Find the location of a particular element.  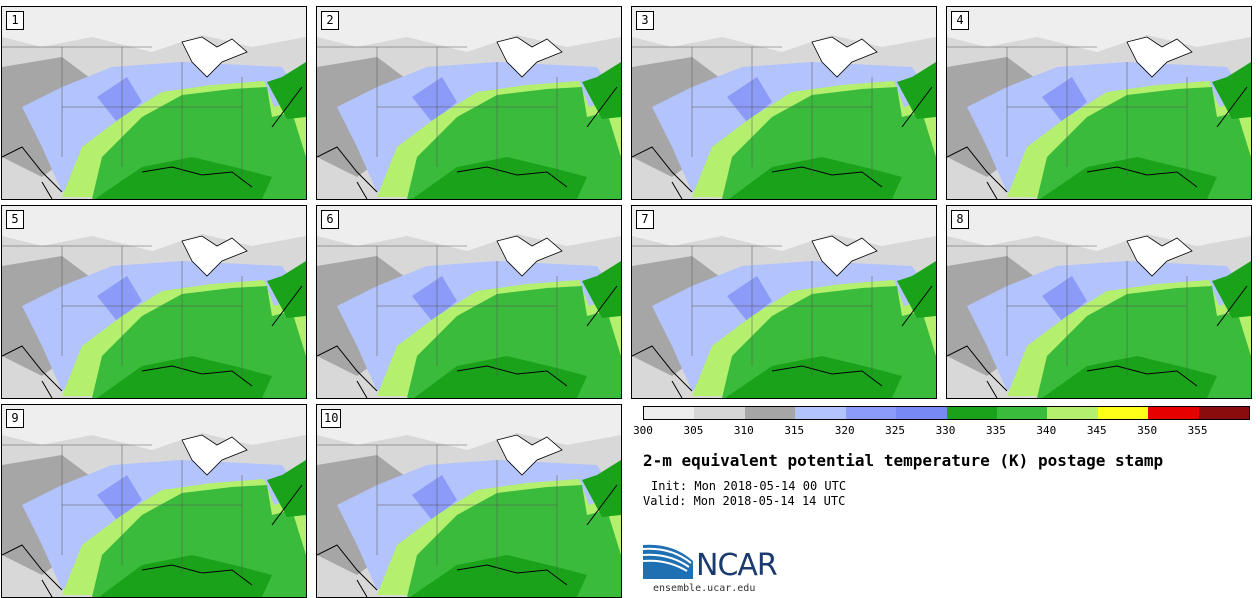

member-panel-8: 8 is located at coordinates (1099, 302).